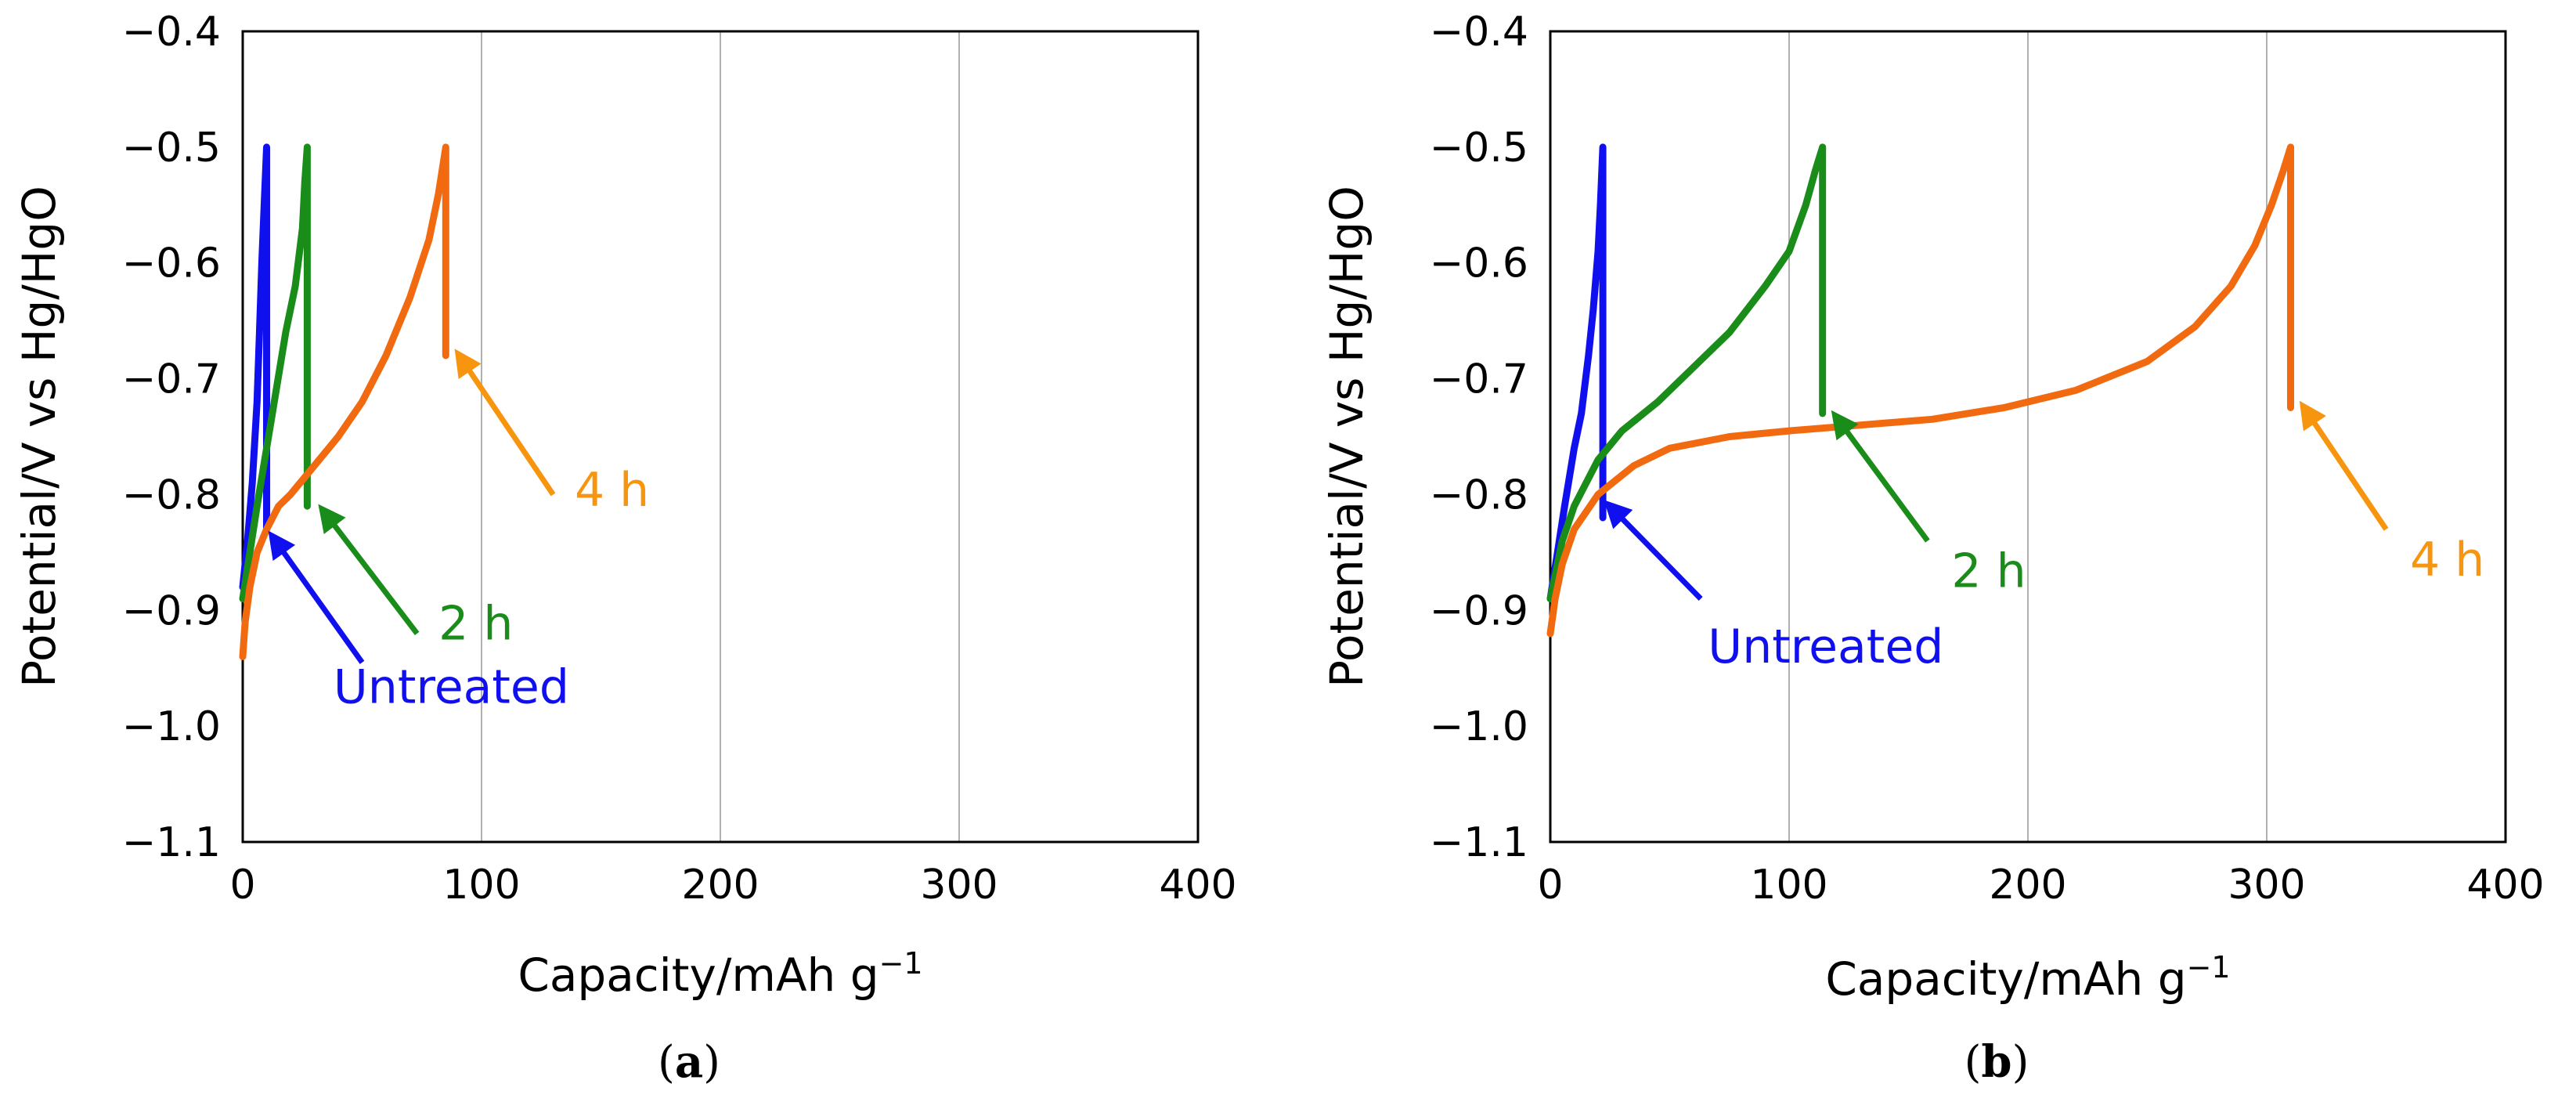 This screenshot has height=1102, width=2576. What do you see at coordinates (689, 1062) in the screenshot?
I see `panel-label: (a)` at bounding box center [689, 1062].